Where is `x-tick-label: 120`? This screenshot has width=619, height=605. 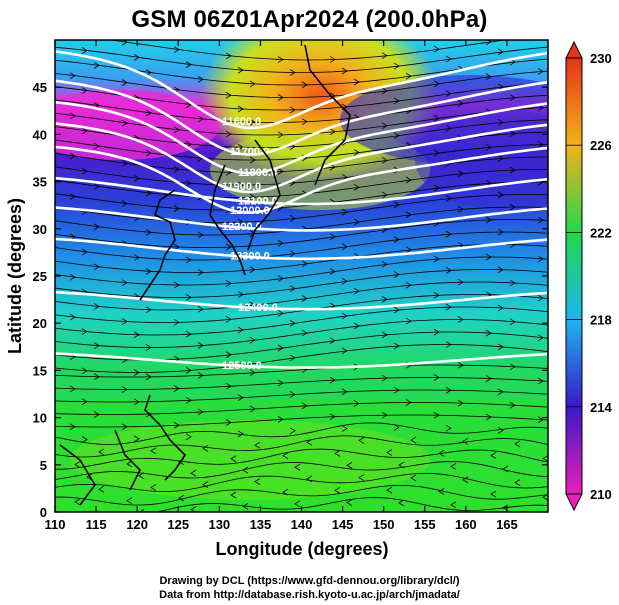
x-tick-label: 120 is located at coordinates (137, 524).